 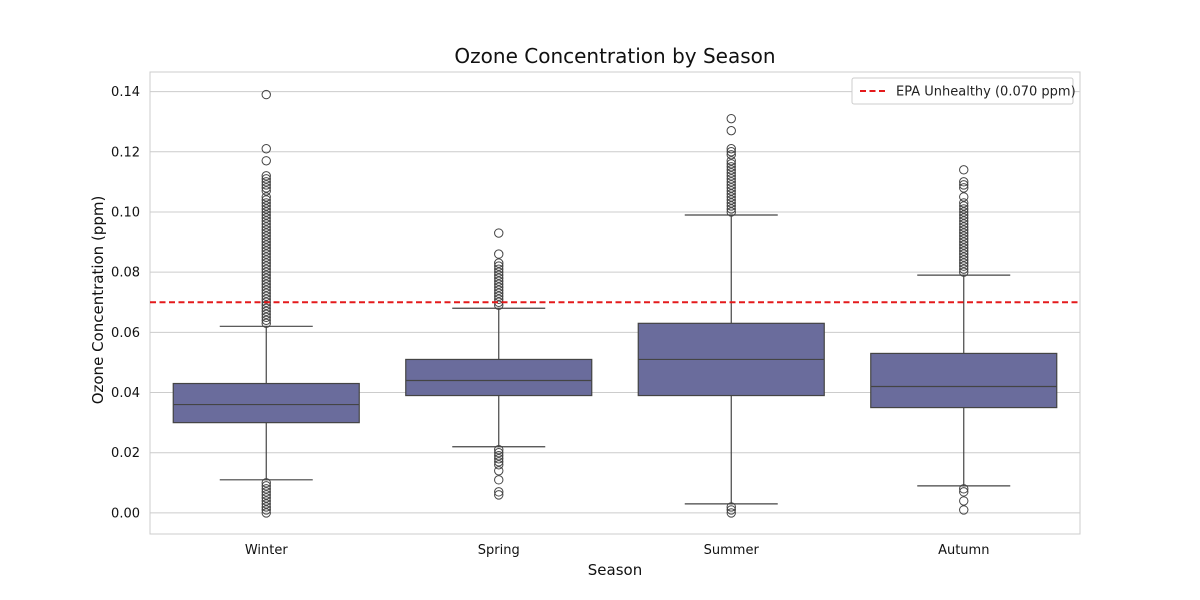 I want to click on y-tick-label: 0.12, so click(x=125, y=152).